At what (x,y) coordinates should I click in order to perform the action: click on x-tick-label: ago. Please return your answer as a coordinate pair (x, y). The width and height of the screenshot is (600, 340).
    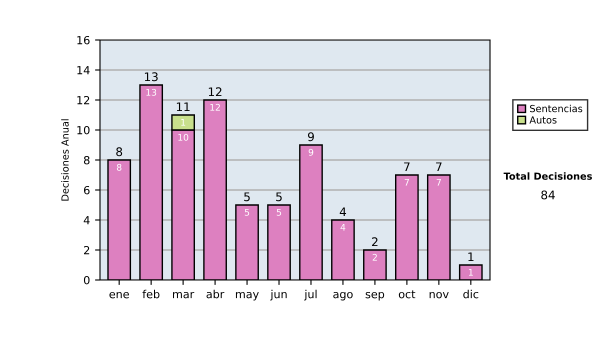
    Looking at the image, I should click on (343, 296).